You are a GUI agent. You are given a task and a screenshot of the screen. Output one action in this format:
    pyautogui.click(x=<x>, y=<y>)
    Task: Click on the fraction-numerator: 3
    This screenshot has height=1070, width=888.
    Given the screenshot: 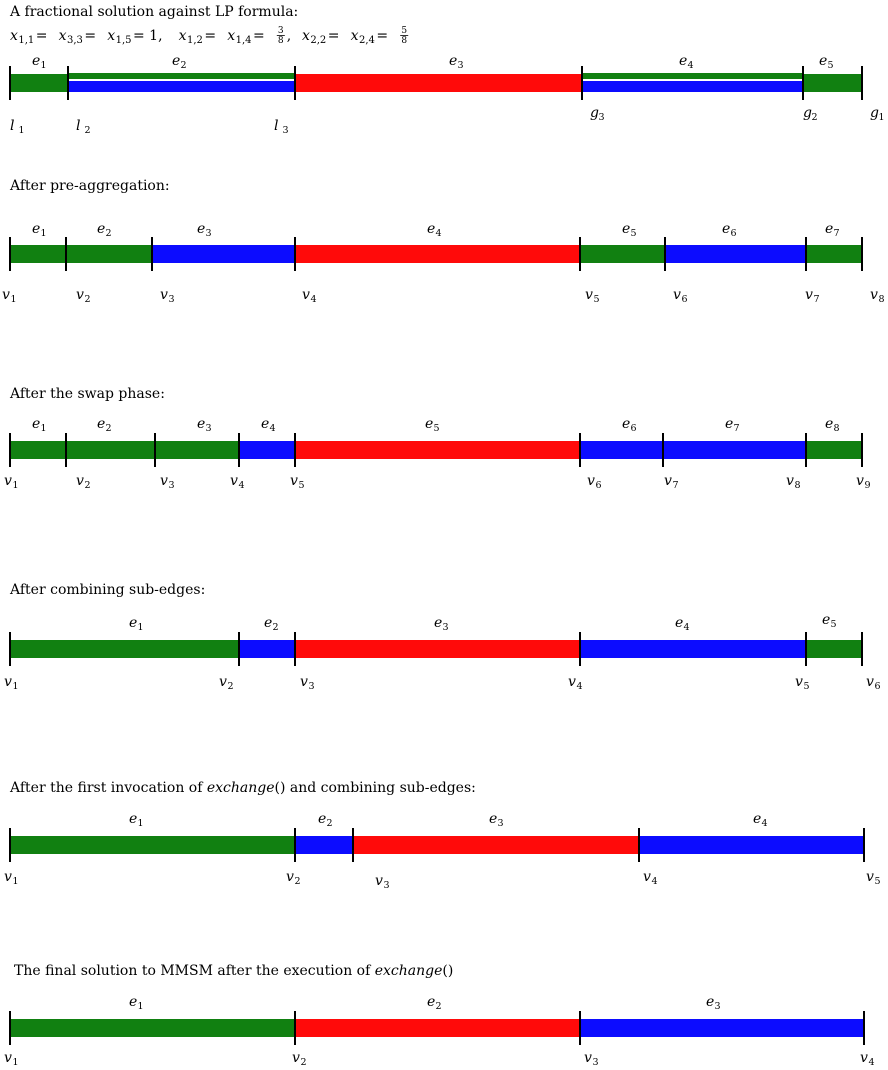 What is the action you would take?
    pyautogui.click(x=281, y=31)
    